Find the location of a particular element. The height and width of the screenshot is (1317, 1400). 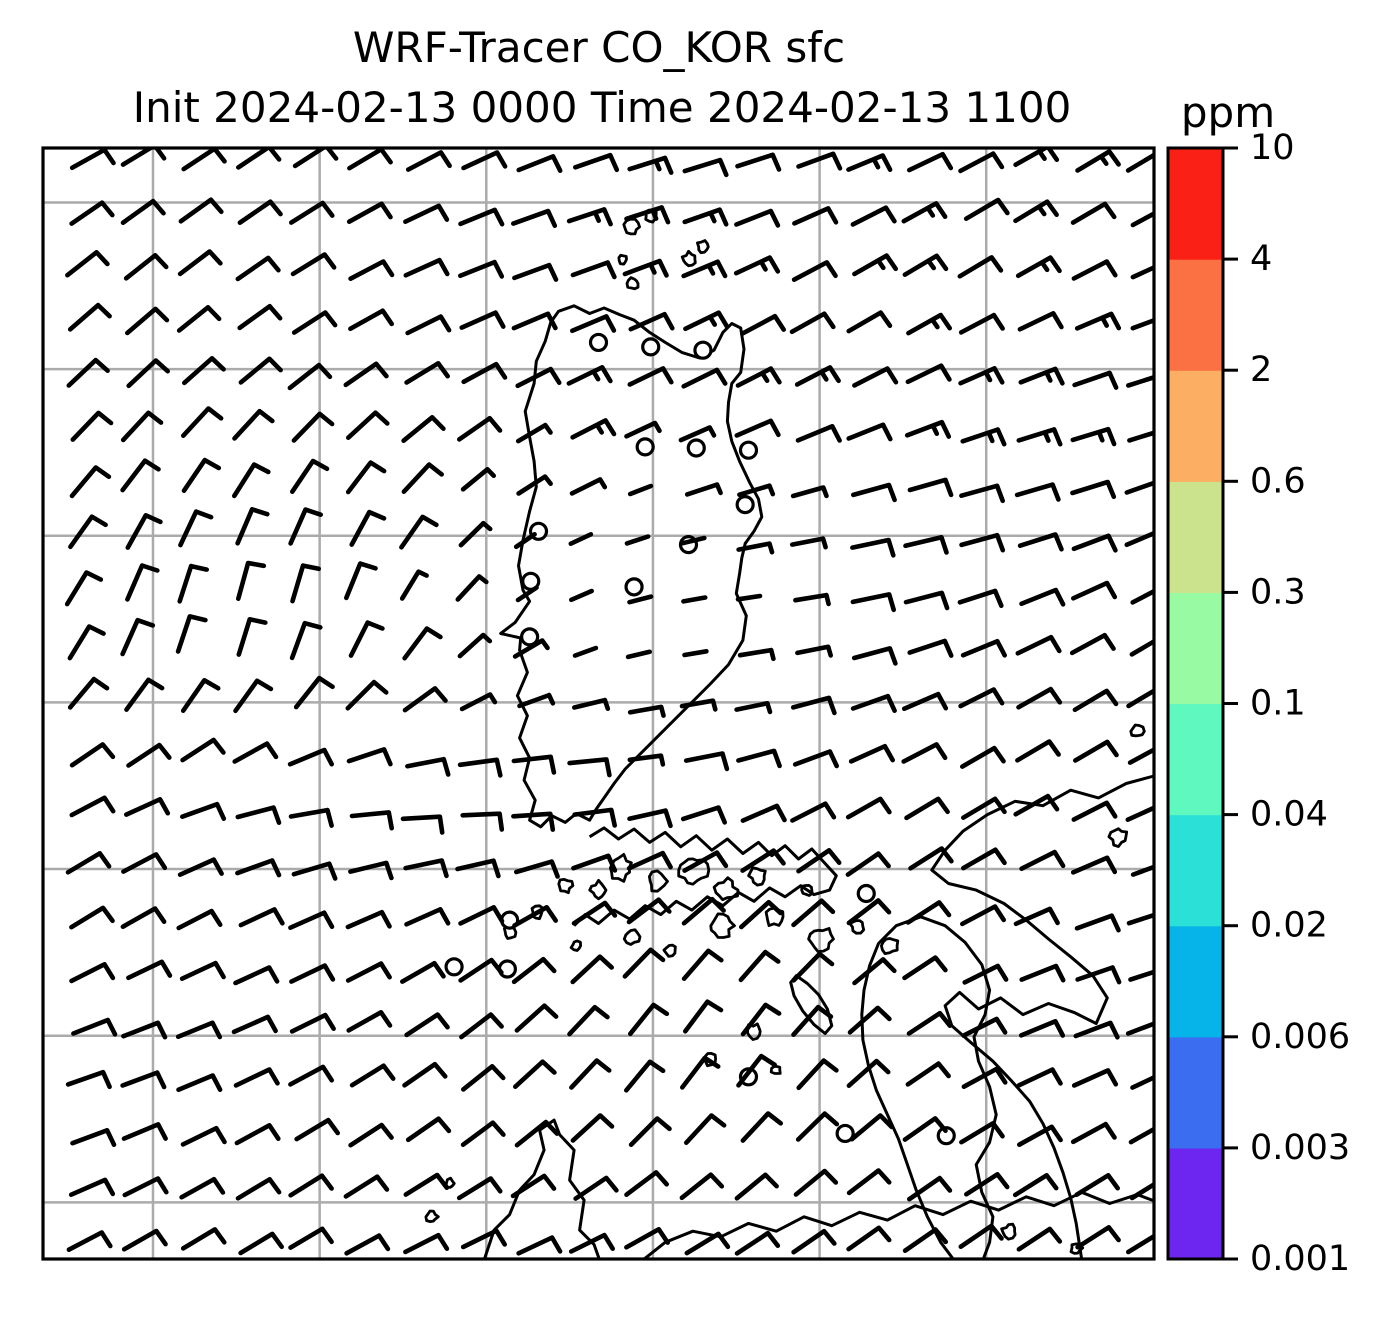

coastline-korean-peninsula is located at coordinates (631, 566).